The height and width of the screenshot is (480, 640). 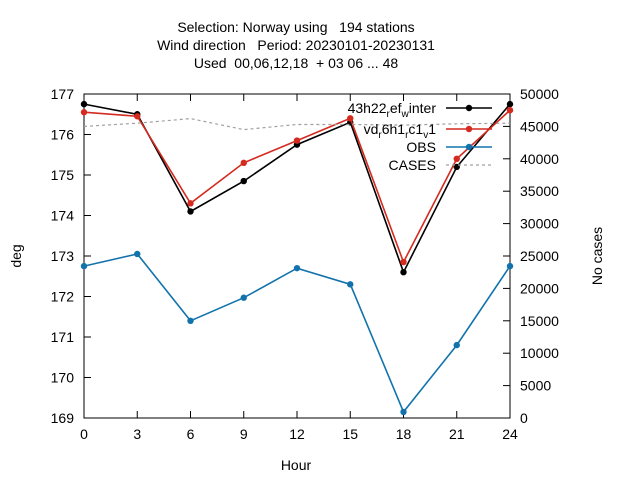 I want to click on legend-label-part: v, so click(x=425, y=135).